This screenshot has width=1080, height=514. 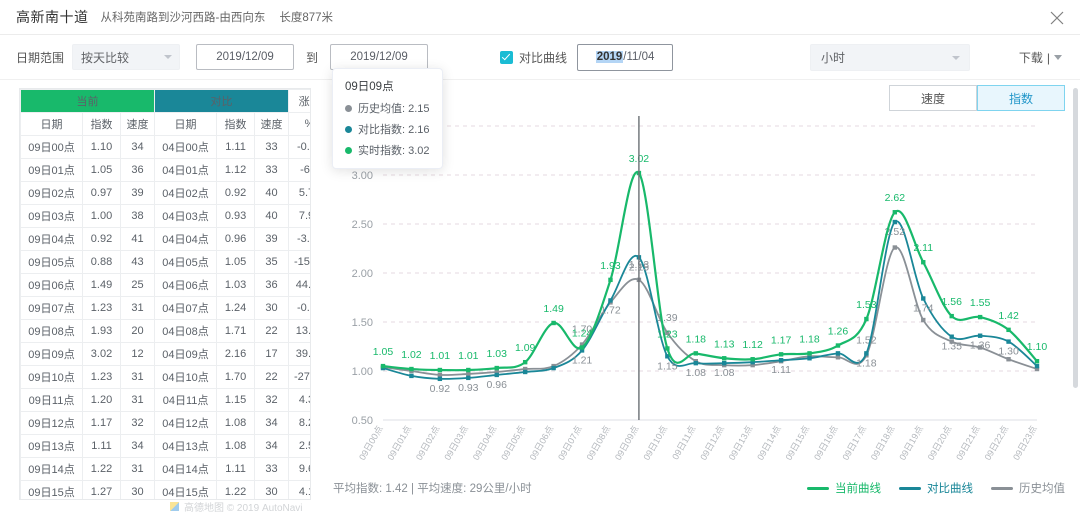 What do you see at coordinates (890, 57) in the screenshot?
I see `granularity-select: 小时` at bounding box center [890, 57].